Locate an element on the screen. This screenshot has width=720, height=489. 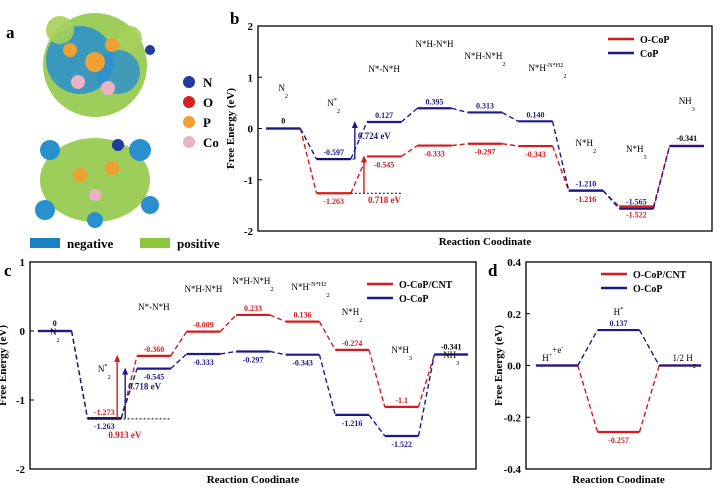
step-label-h-: H* is located at coordinates (619, 311).